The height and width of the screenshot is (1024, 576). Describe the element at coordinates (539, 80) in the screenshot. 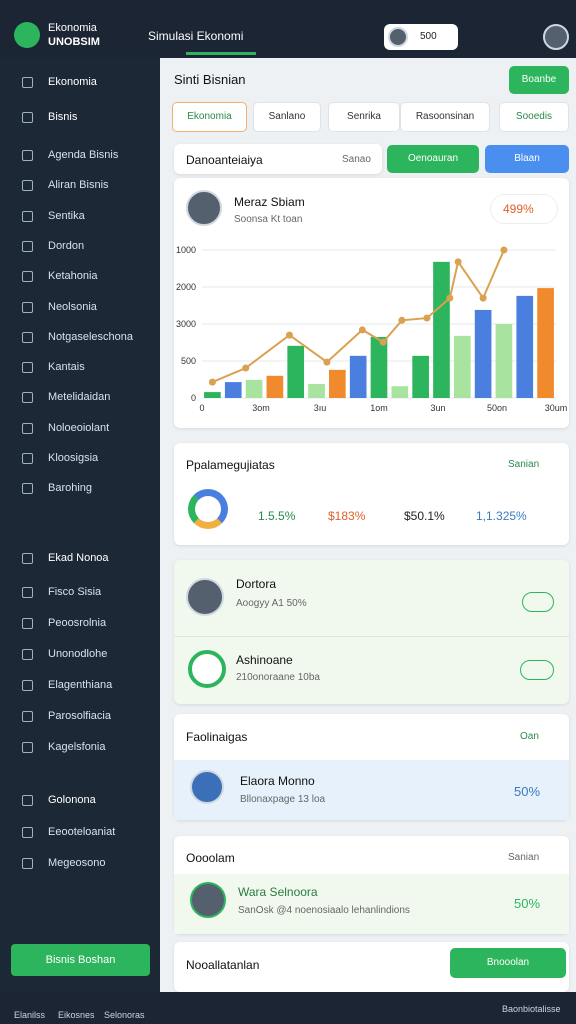

I see `header-button: Boanbe` at that location.